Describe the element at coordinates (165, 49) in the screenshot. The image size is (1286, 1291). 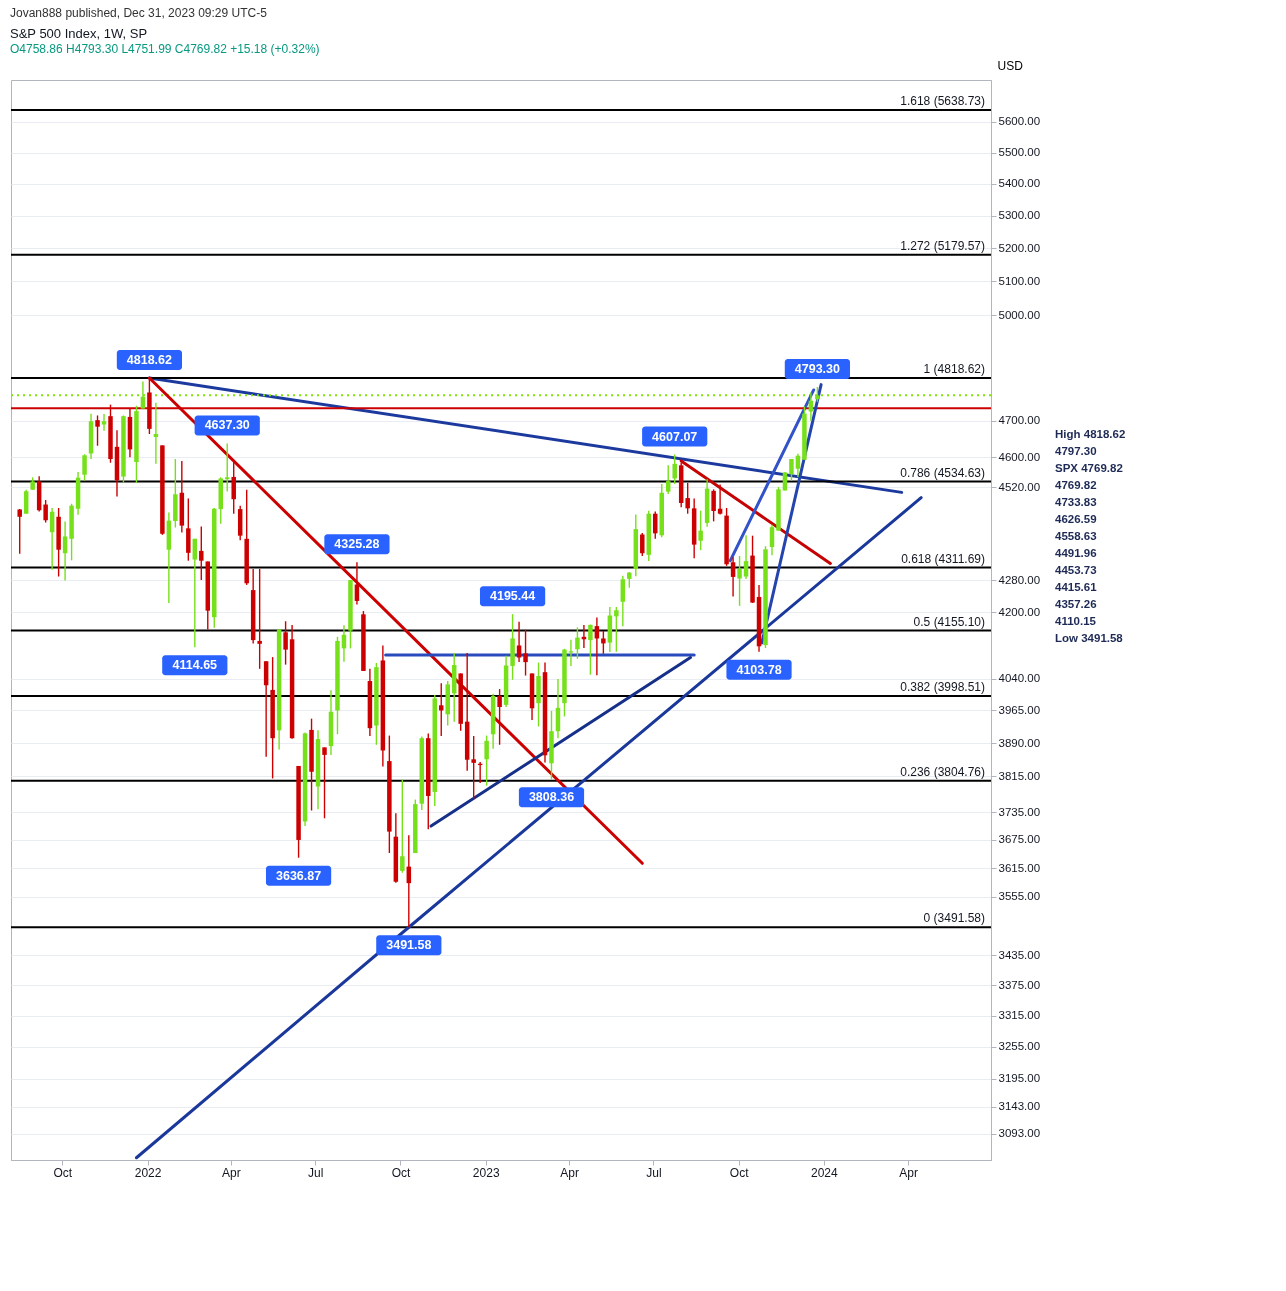
I see `chart-subtitle: O4758.86 H4793.30 L4751.99 C4769.82 +15.18 (+0.32%)` at that location.